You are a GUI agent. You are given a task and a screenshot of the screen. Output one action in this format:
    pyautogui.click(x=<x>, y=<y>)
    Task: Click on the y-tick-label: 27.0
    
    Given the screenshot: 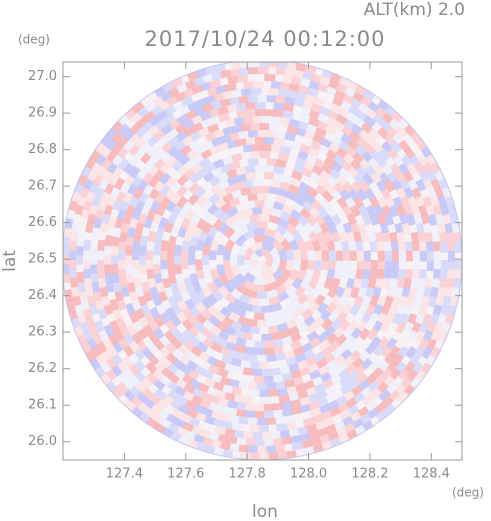 What is the action you would take?
    pyautogui.click(x=42, y=76)
    